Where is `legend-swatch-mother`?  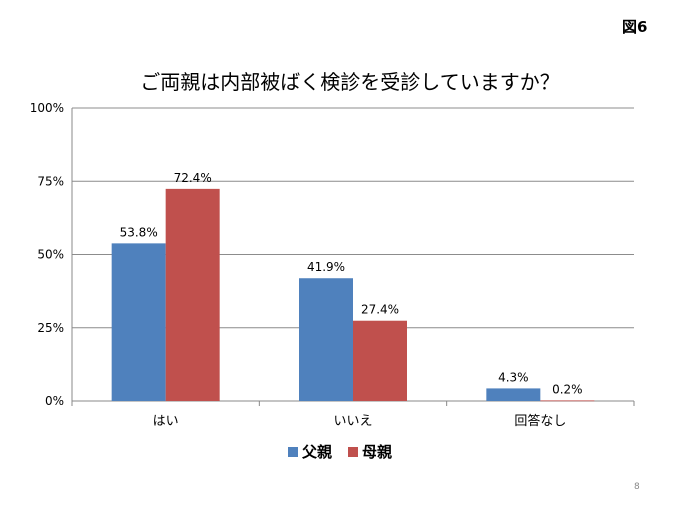 legend-swatch-mother is located at coordinates (353, 451).